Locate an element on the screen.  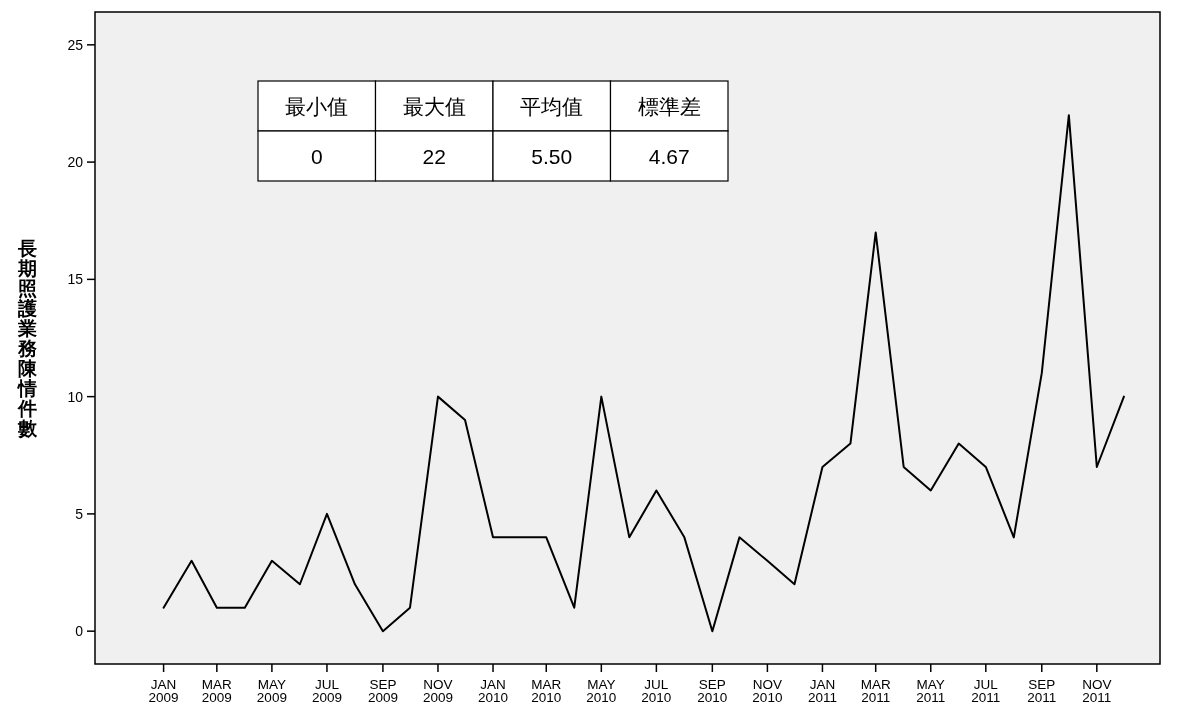
x-tick-label: MAR 2011 is located at coordinates (875, 691).